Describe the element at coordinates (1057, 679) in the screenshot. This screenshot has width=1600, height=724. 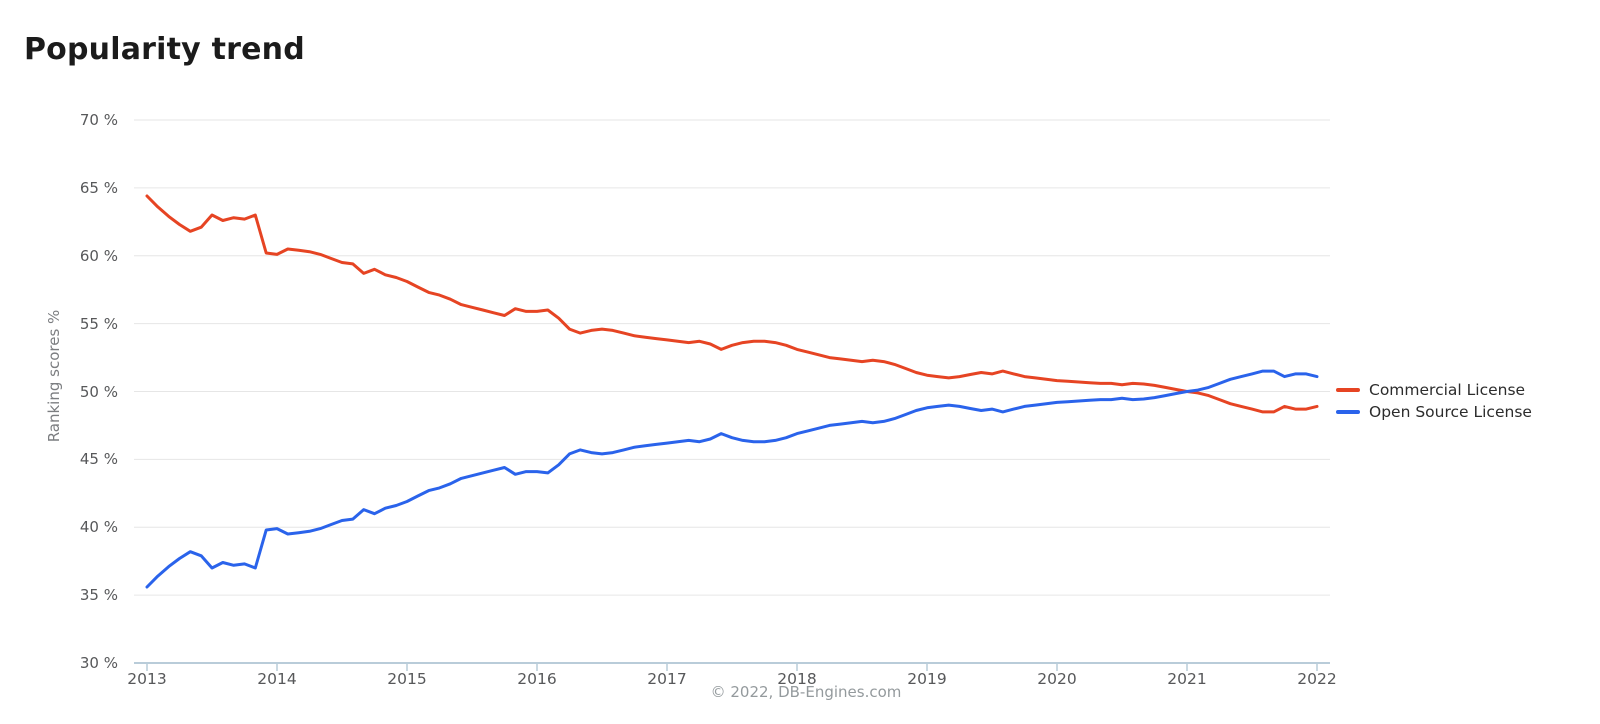
I see `x-tick-label: 2020` at that location.